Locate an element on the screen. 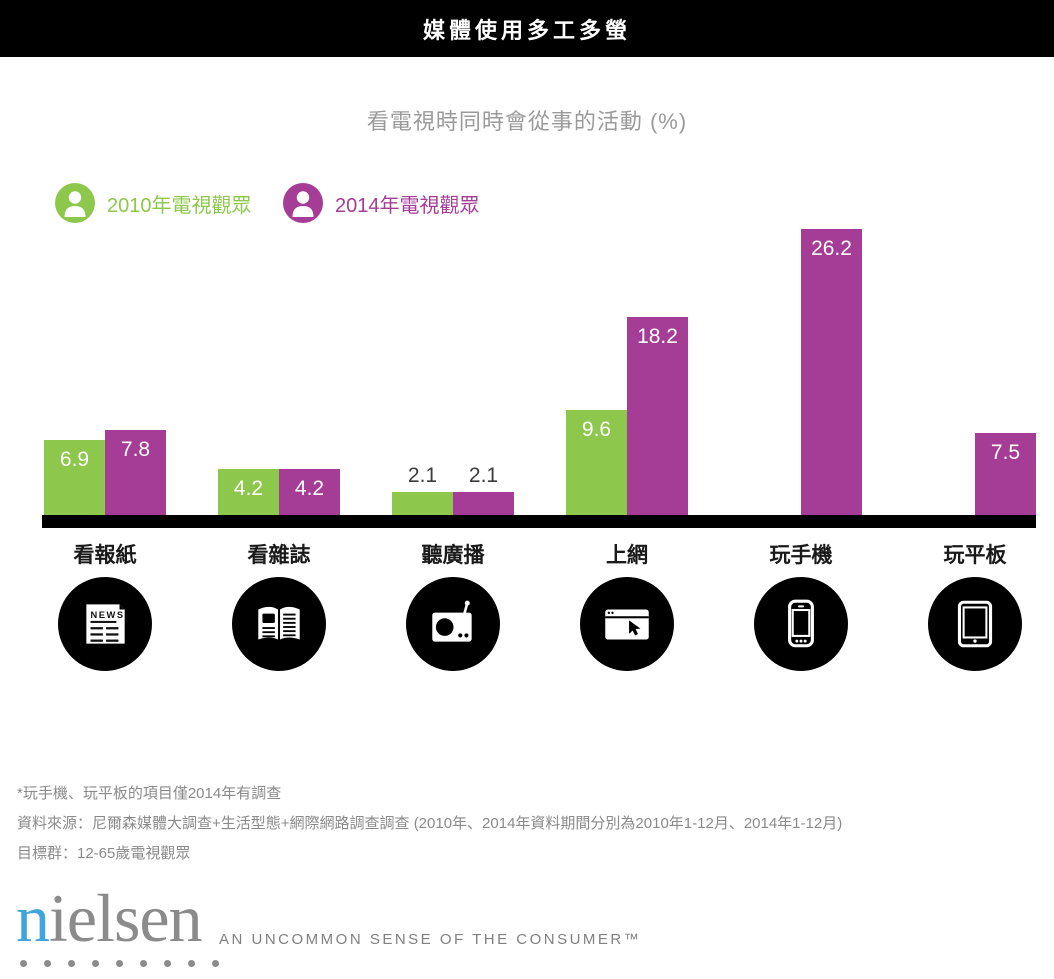  page-title: 媒體使用多工多螢 is located at coordinates (526, 30).